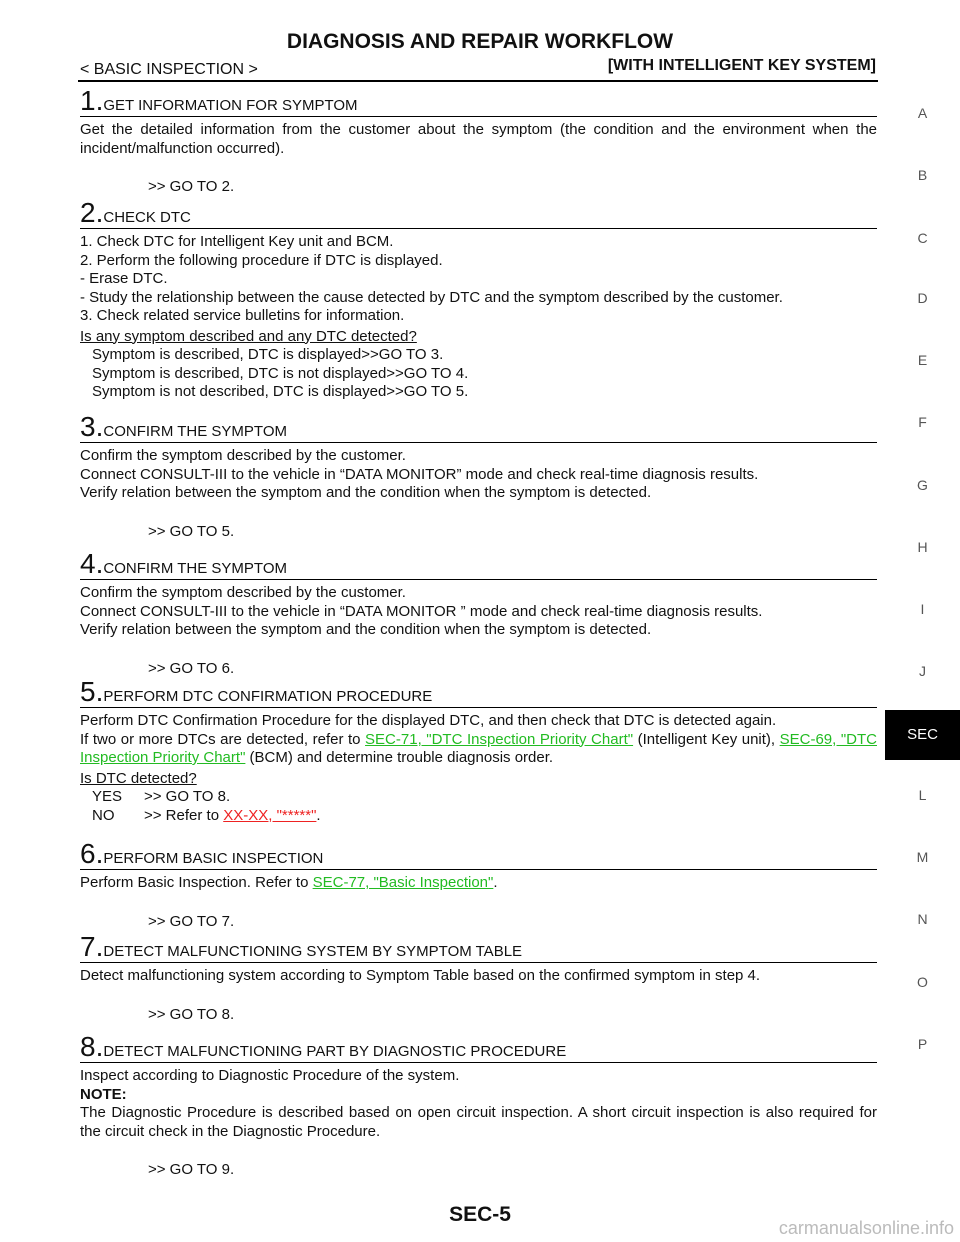 Image resolution: width=960 pixels, height=1242 pixels. I want to click on text-line: Is DTC detected?, so click(478, 779).